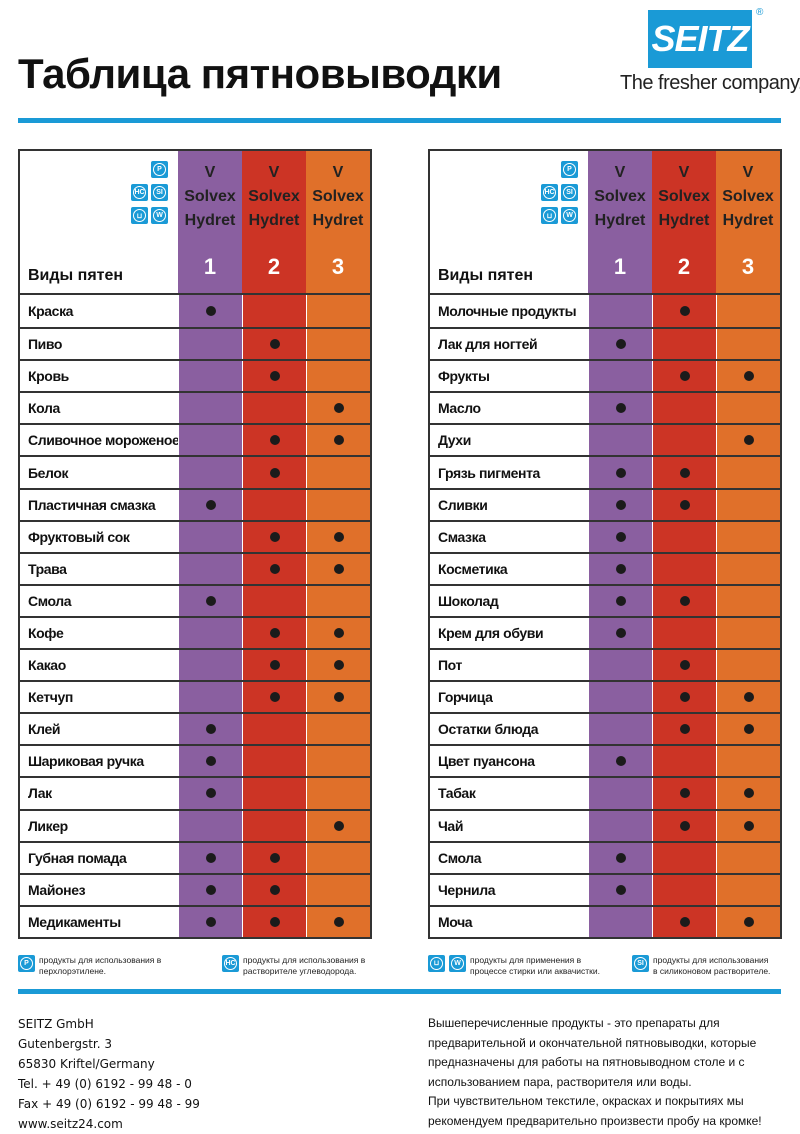  What do you see at coordinates (230, 963) in the screenshot?
I see `hydrocarbon-icon: HC` at bounding box center [230, 963].